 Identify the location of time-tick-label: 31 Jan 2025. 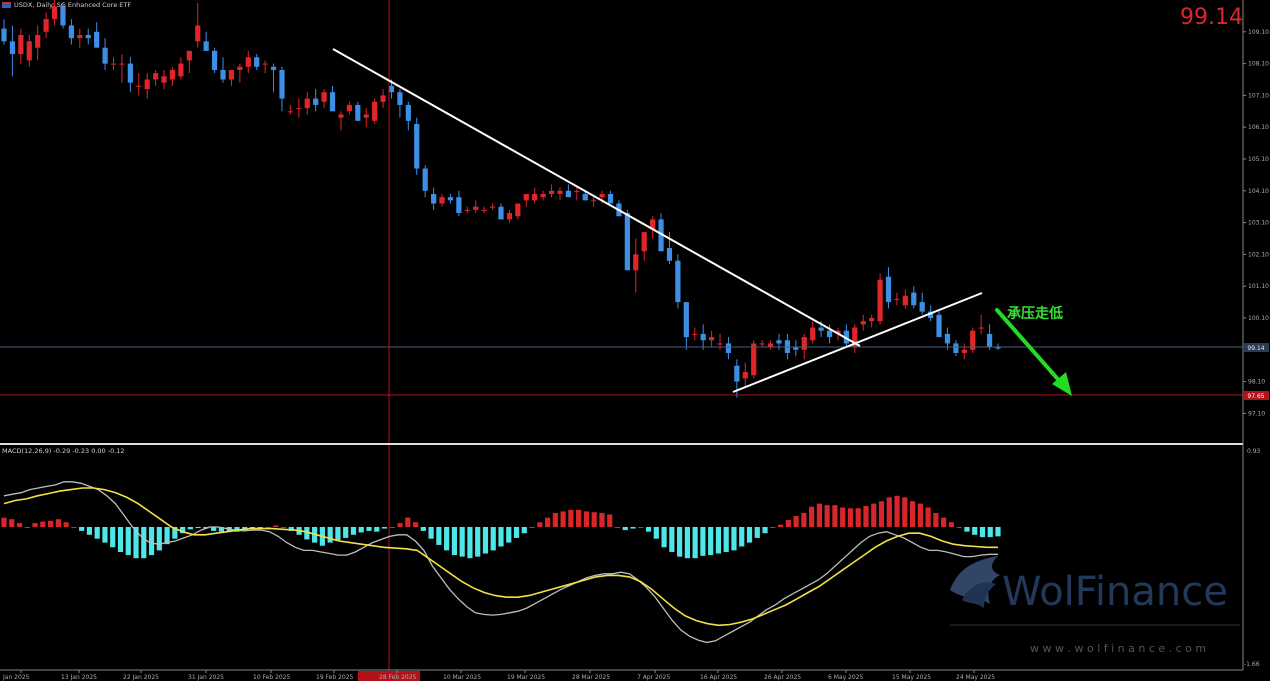
(206, 677).